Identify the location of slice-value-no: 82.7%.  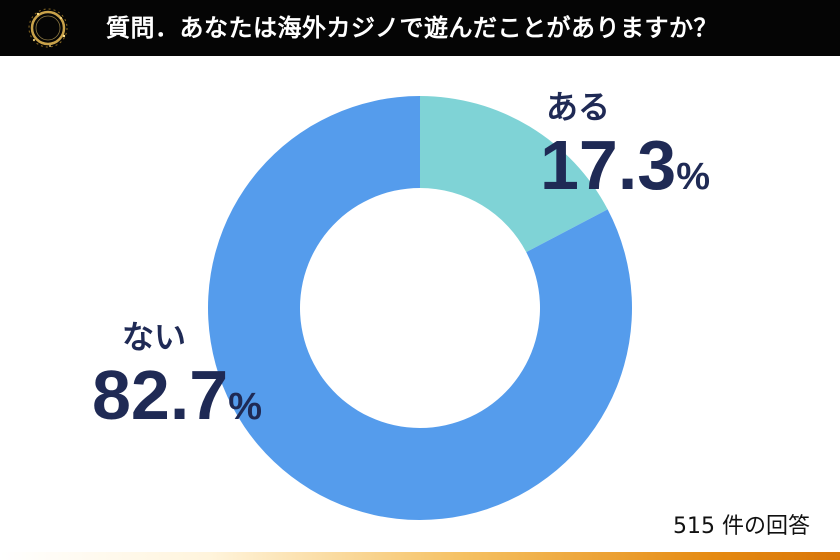
(177, 395).